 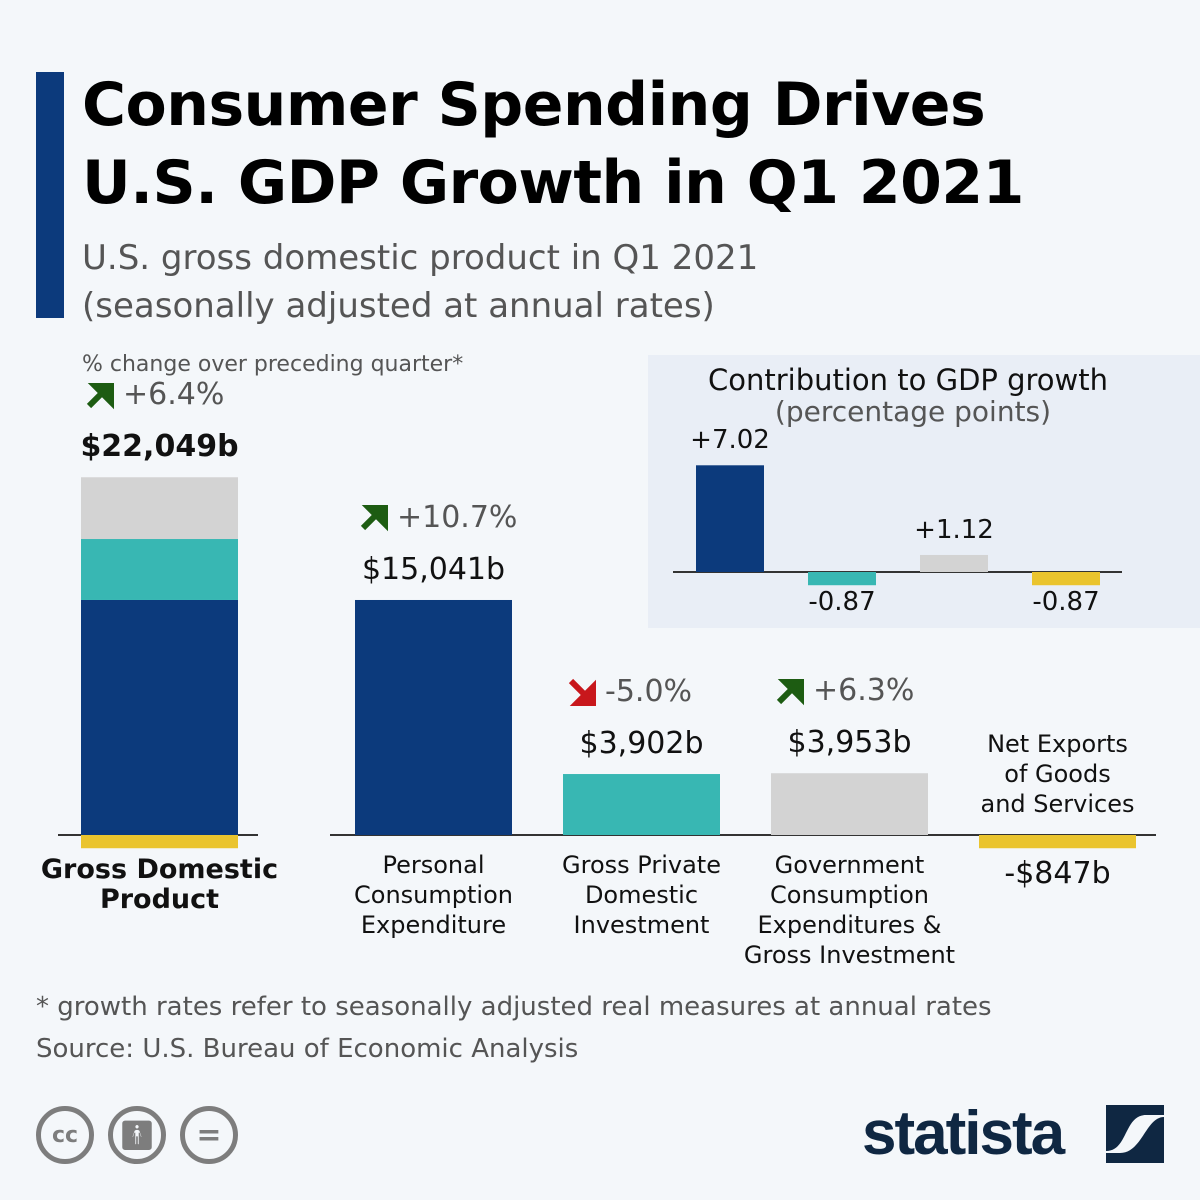 I want to click on category-label-line: of Goods, so click(x=1057, y=774).